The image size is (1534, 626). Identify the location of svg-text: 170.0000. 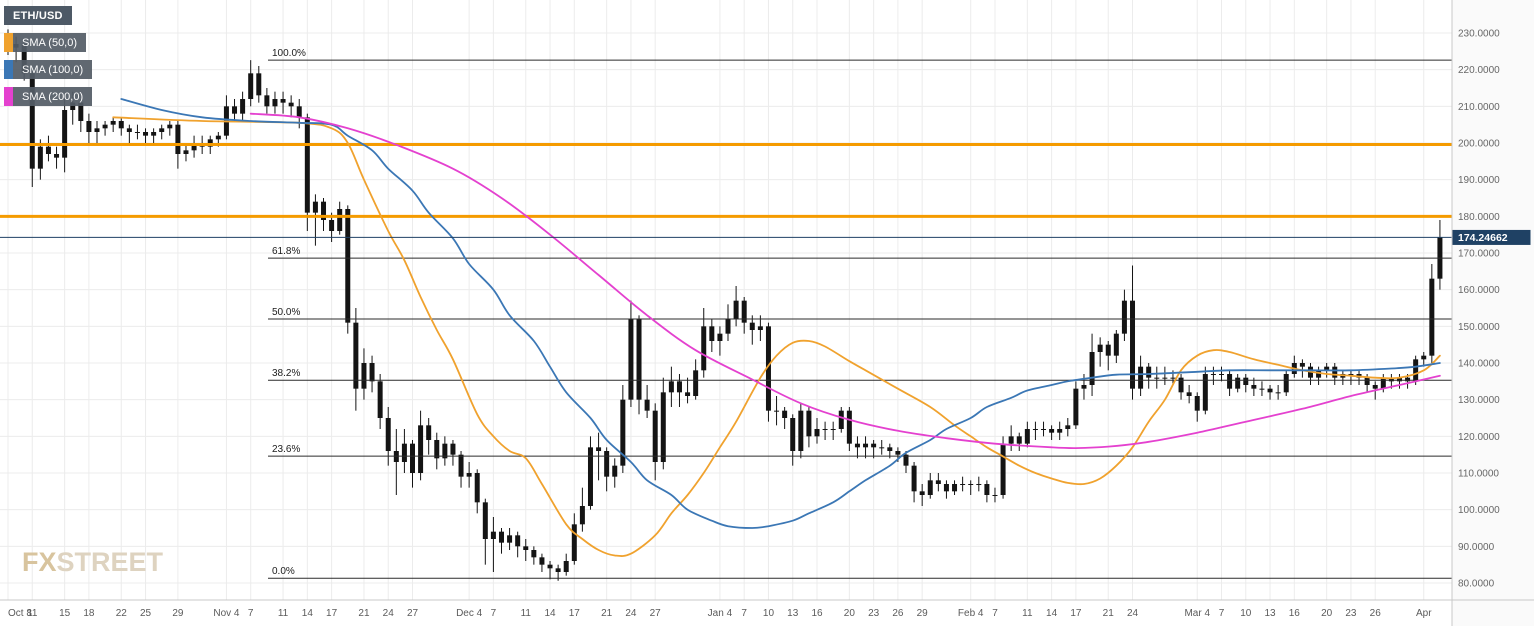
(1479, 254).